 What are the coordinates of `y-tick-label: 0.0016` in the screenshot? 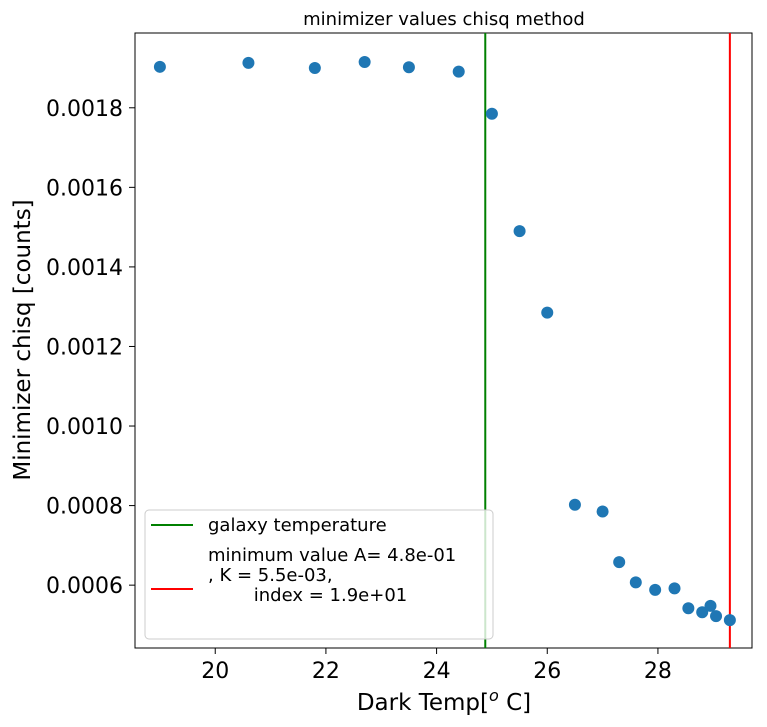 It's located at (84, 188).